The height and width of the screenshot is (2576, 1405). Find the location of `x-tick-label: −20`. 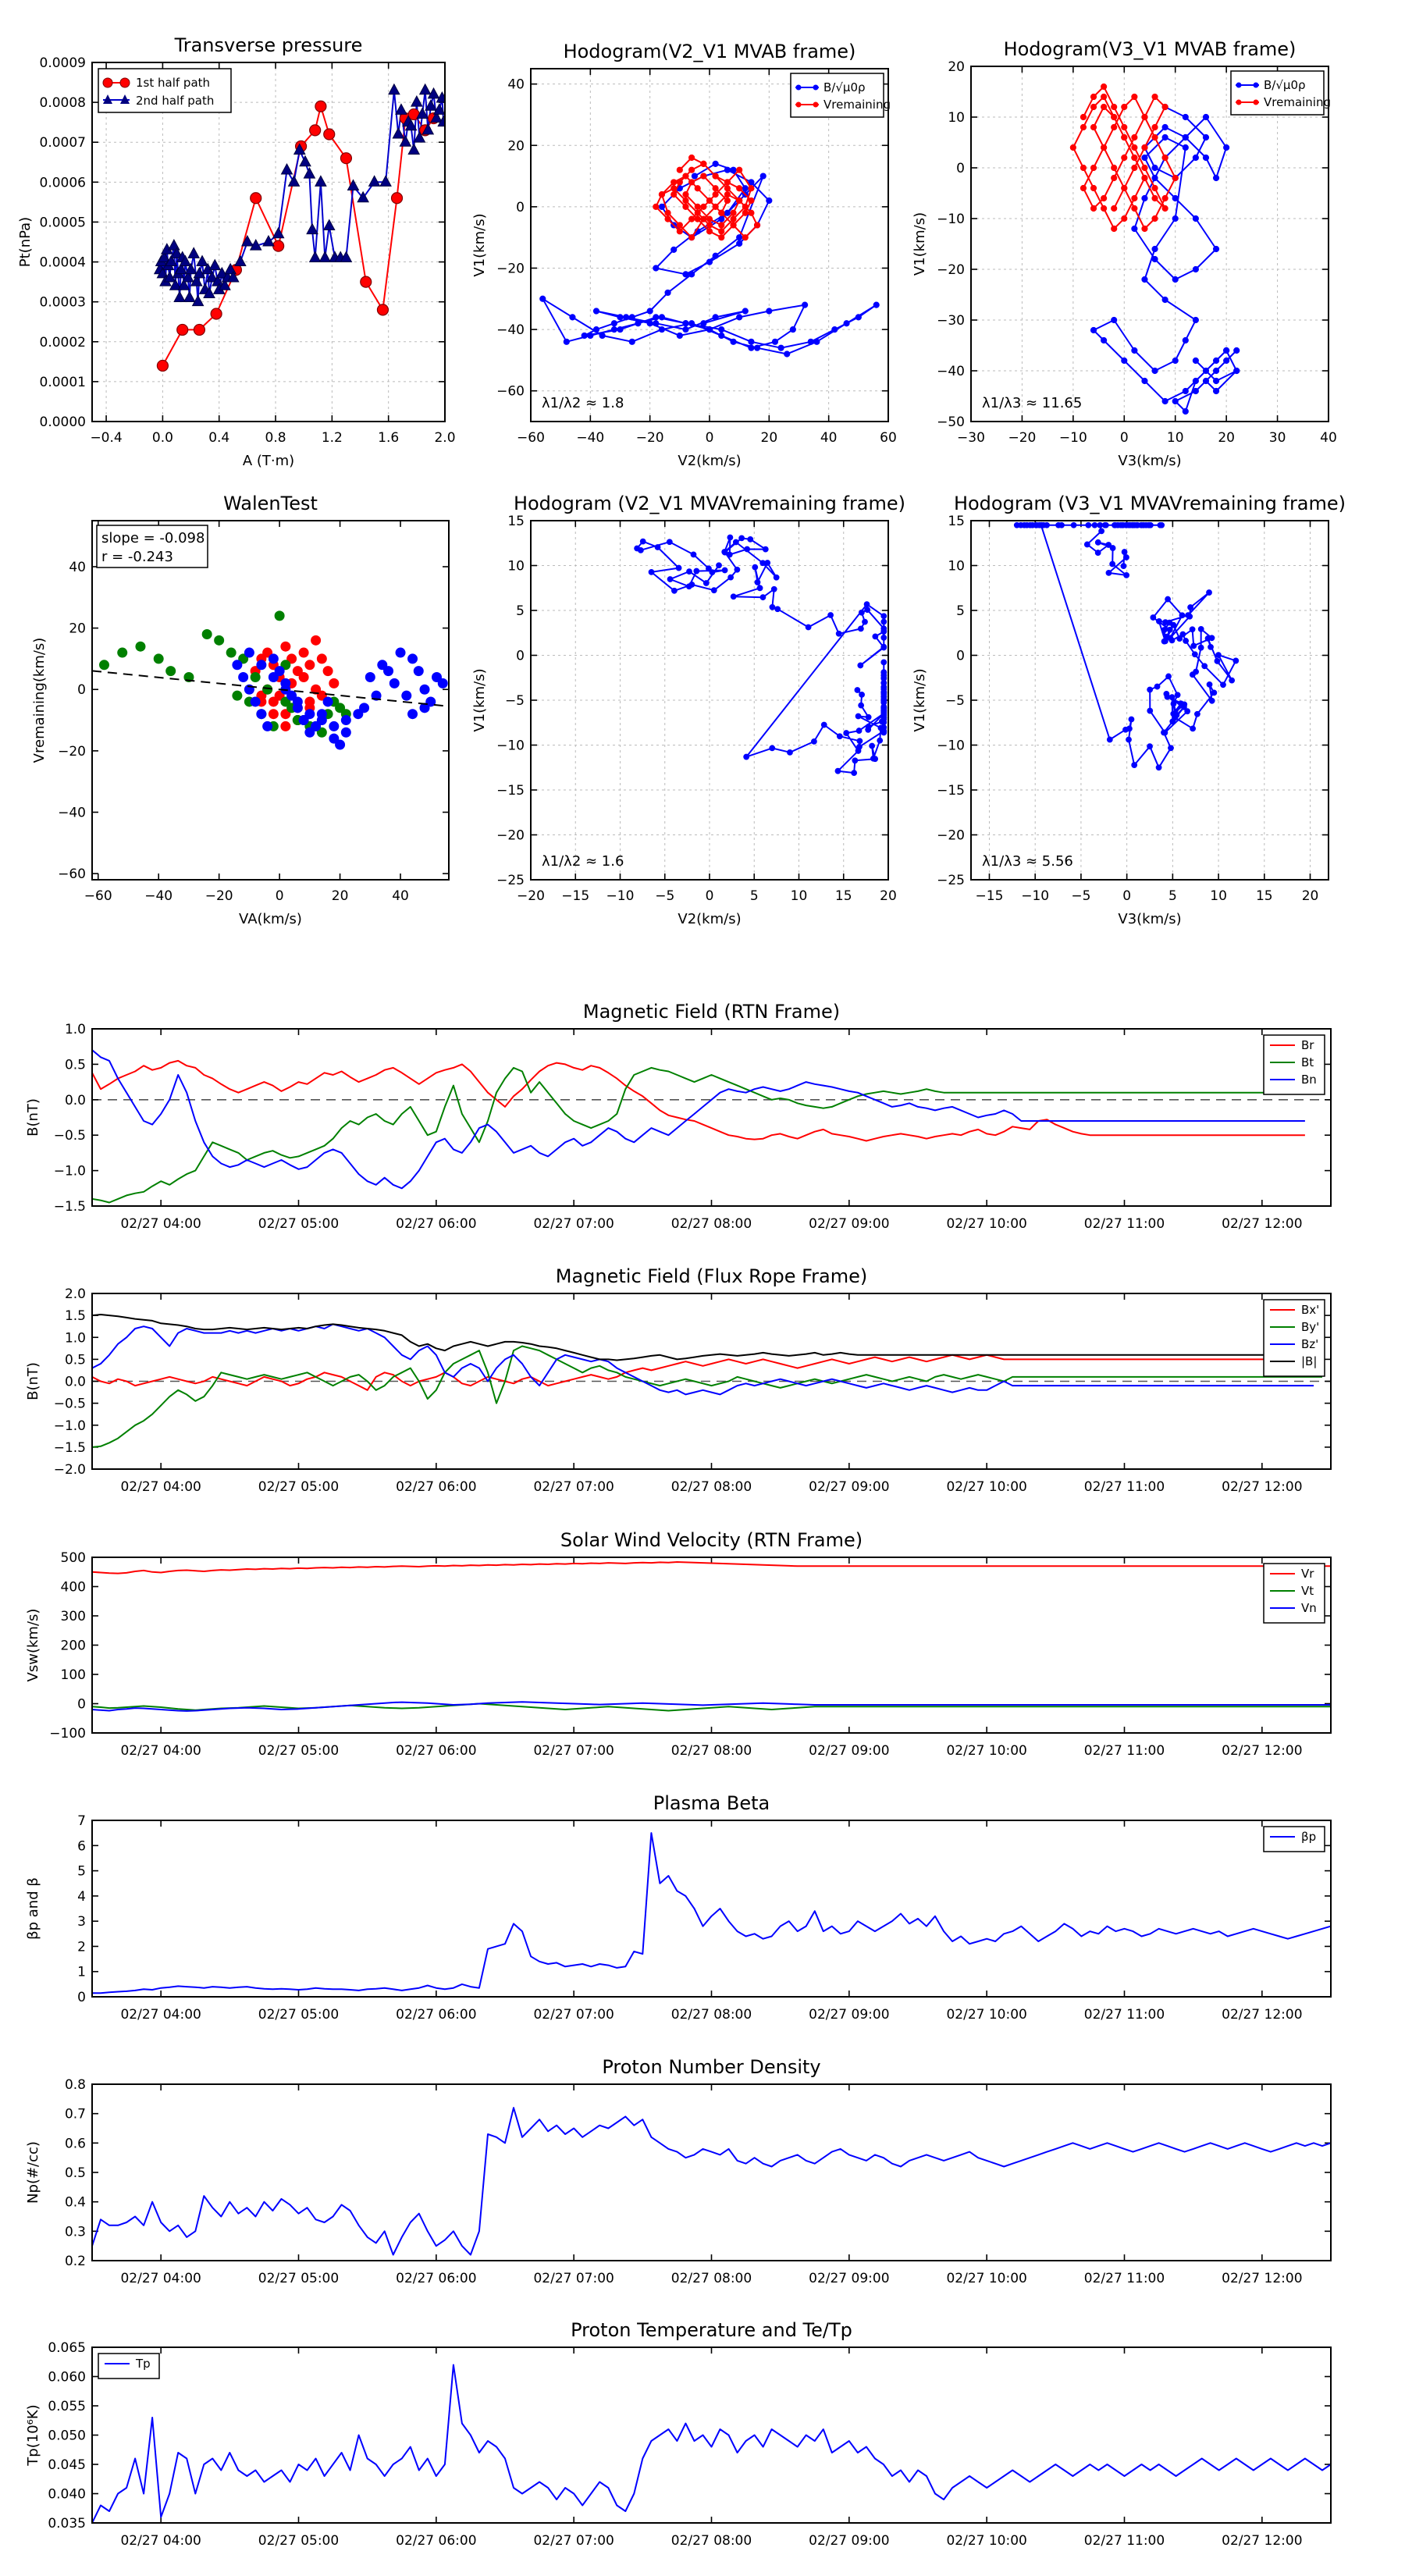

x-tick-label: −20 is located at coordinates (650, 438).